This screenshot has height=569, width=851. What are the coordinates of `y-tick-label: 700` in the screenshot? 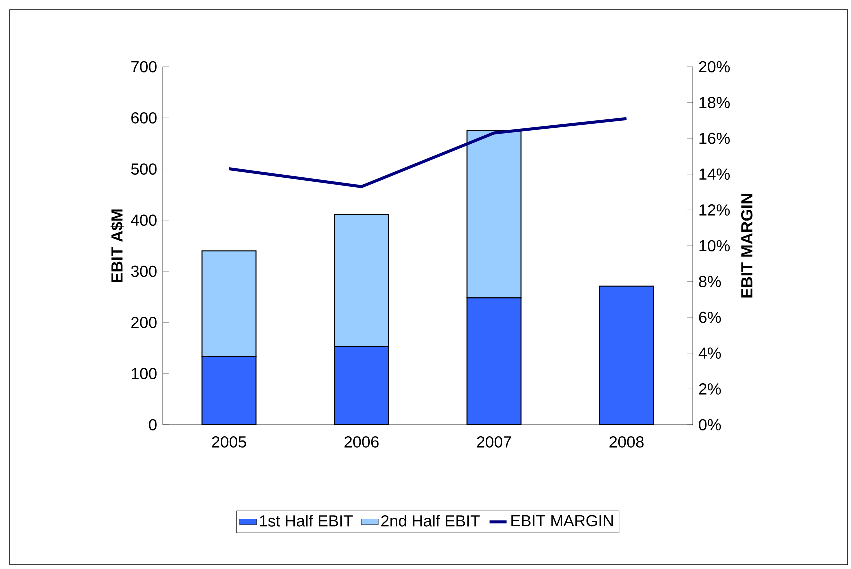 It's located at (144, 67).